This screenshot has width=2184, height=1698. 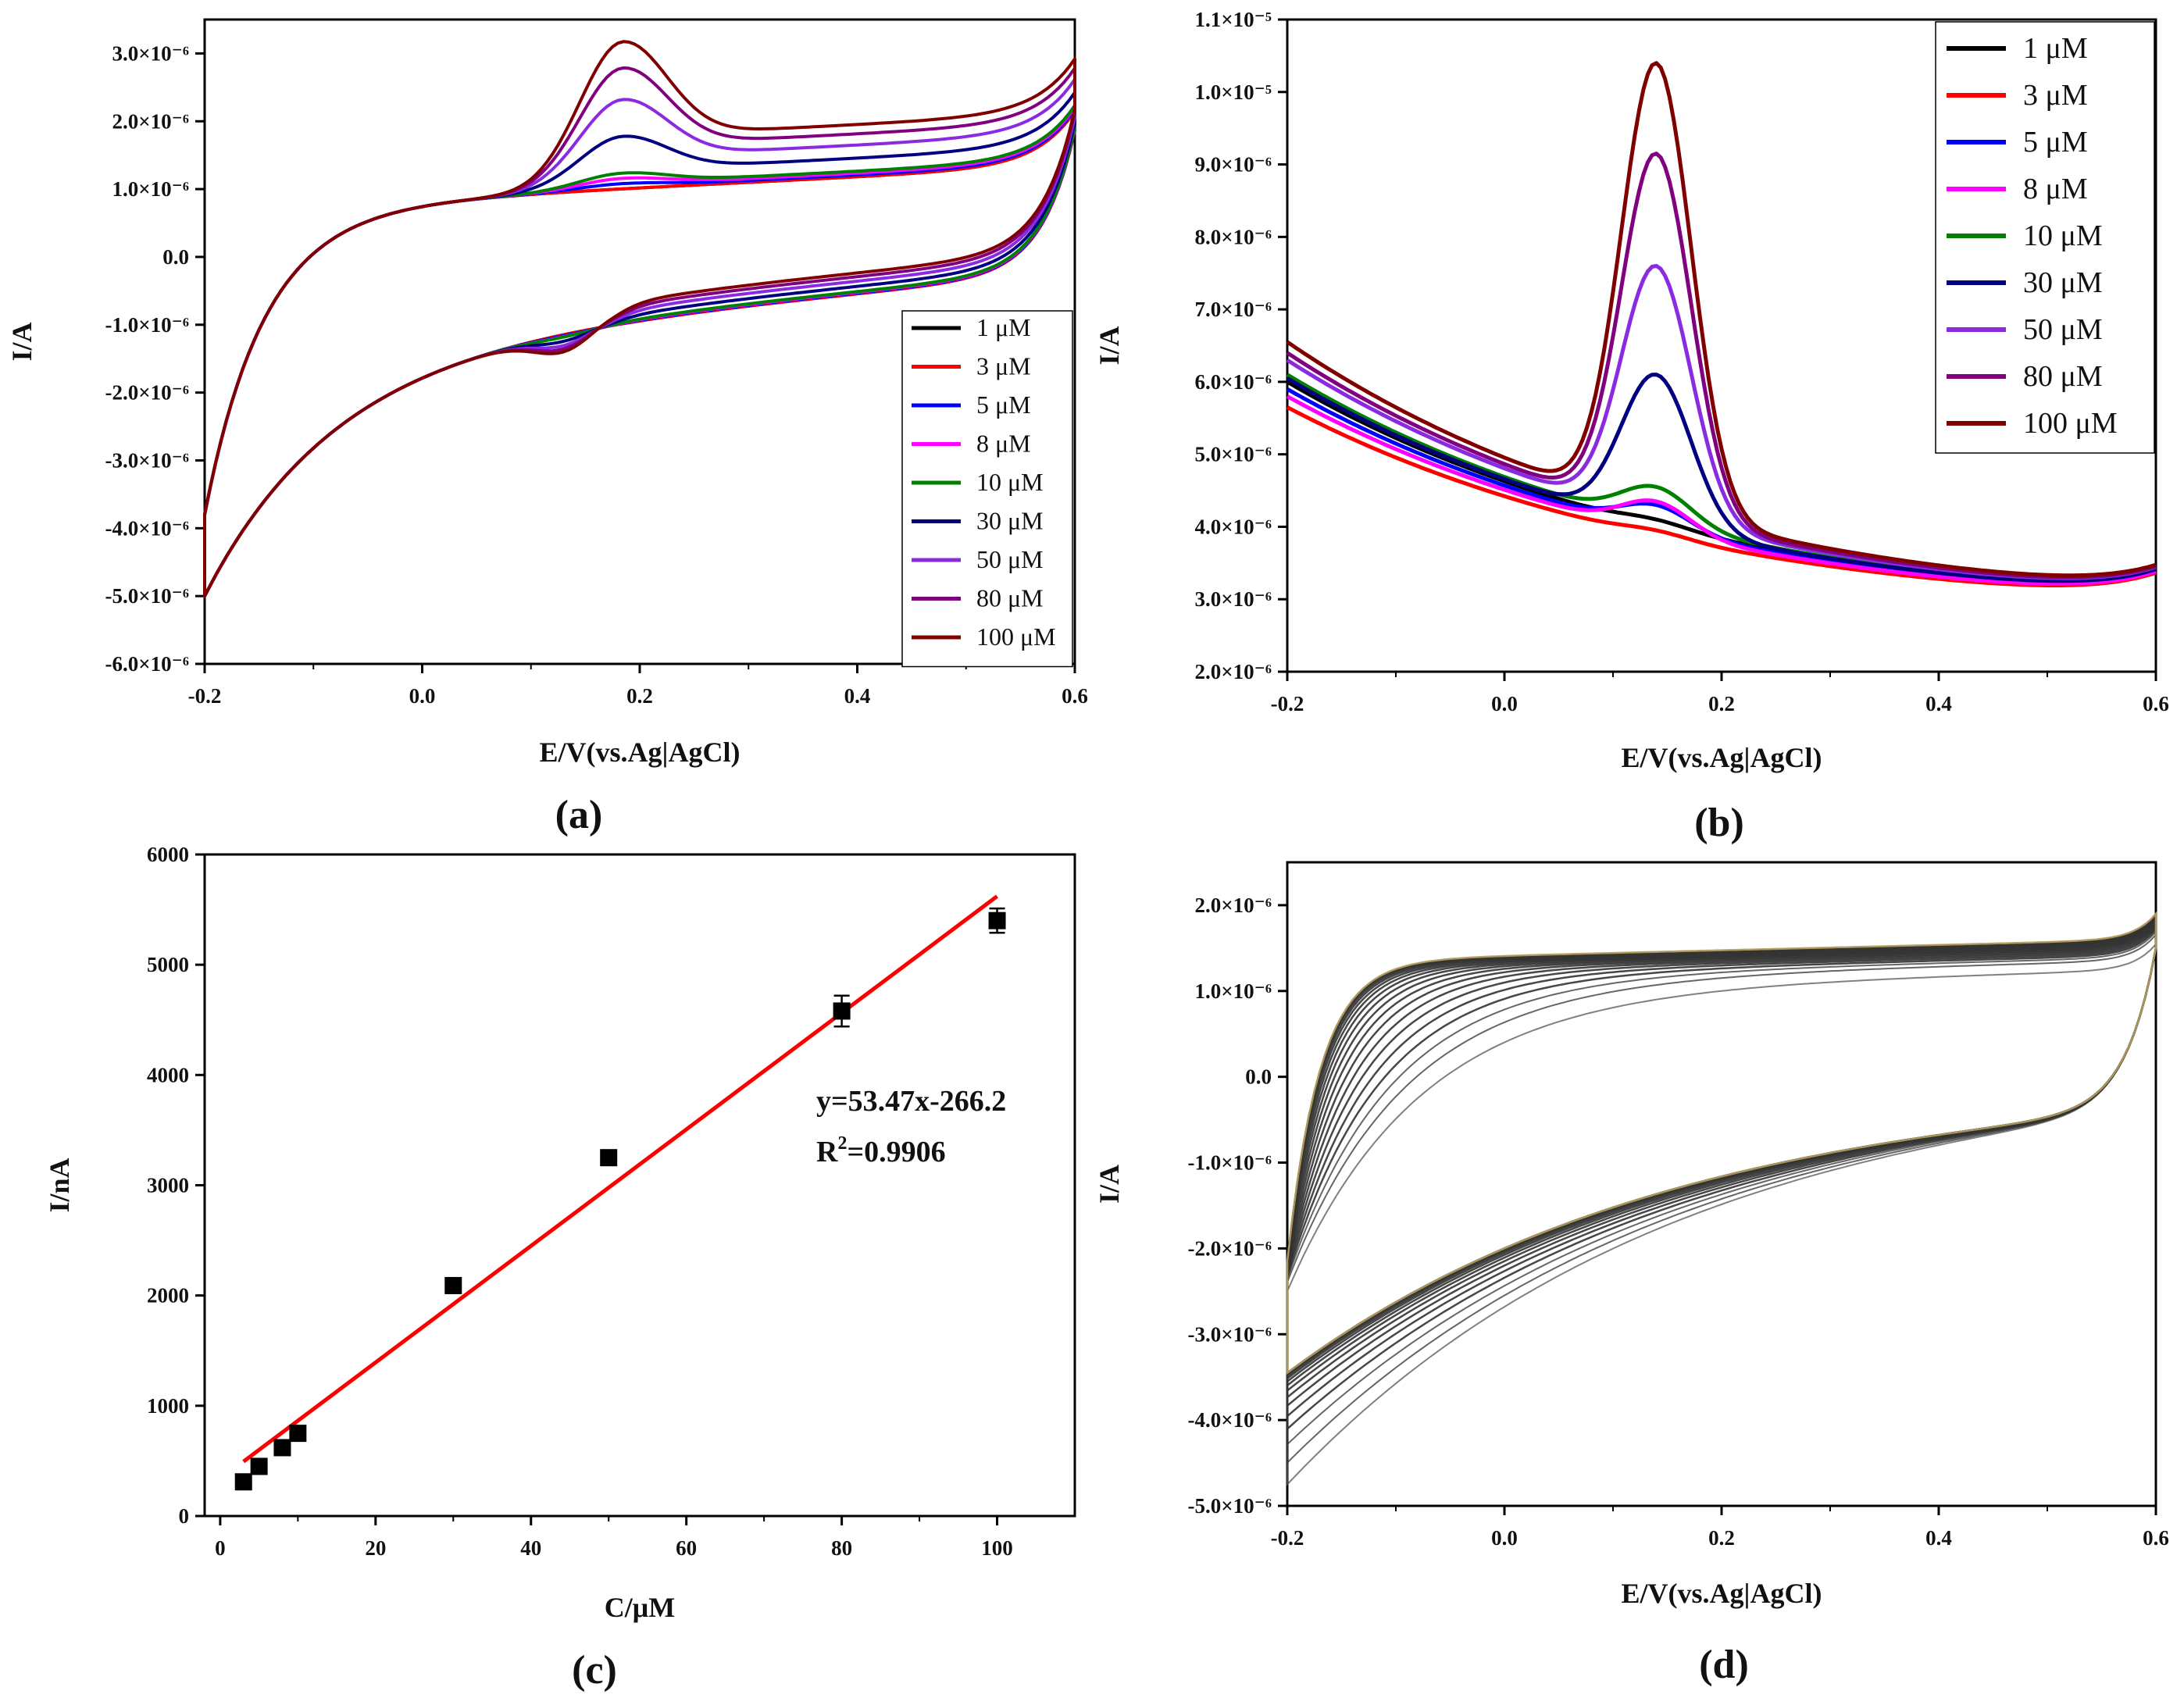 I want to click on legend-label: 5 μM, so click(x=1003, y=405).